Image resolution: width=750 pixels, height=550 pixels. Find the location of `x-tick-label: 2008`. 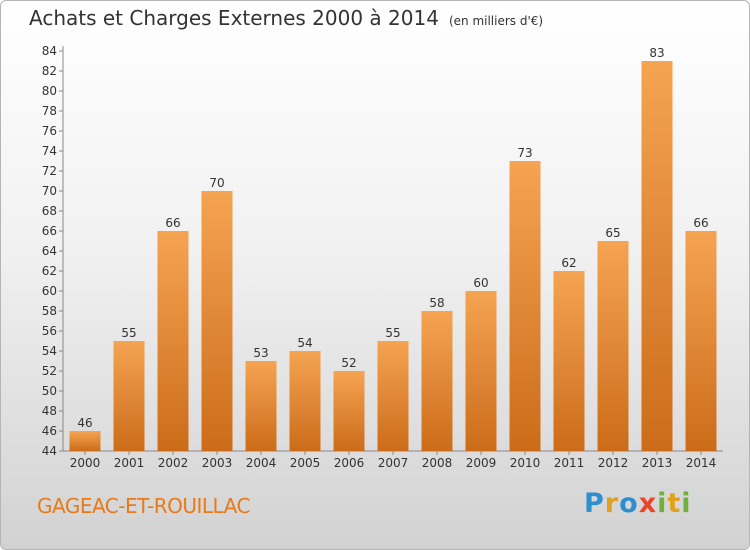

x-tick-label: 2008 is located at coordinates (437, 463).